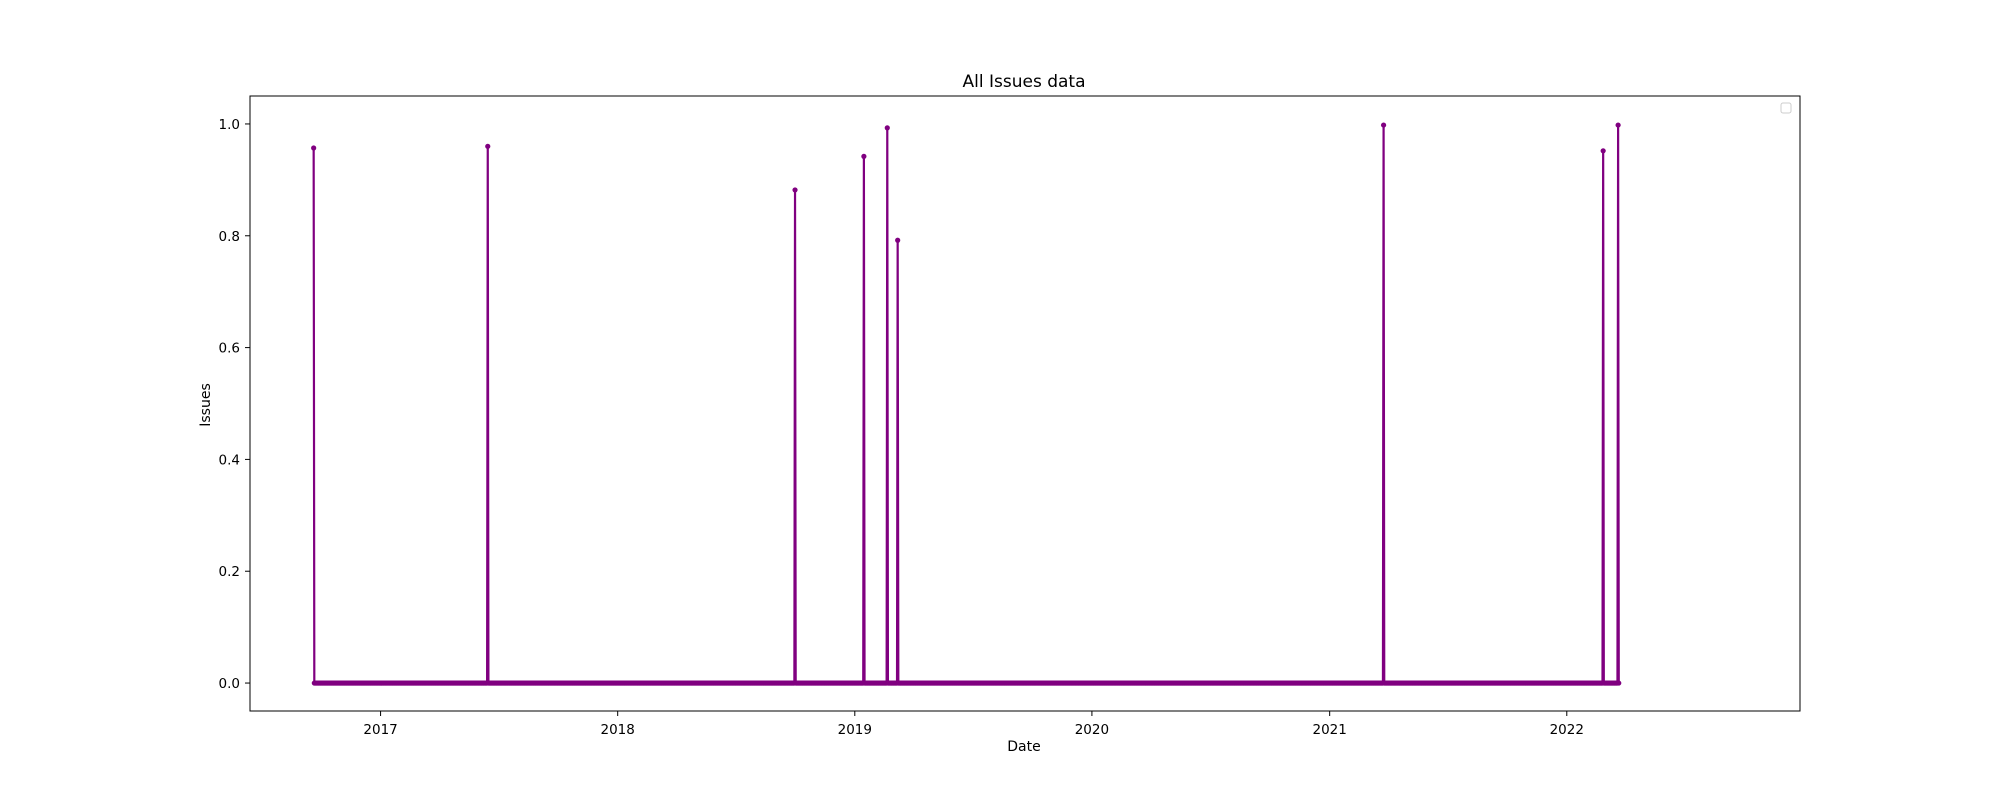  I want to click on y-tick-label: 0.8, so click(229, 237).